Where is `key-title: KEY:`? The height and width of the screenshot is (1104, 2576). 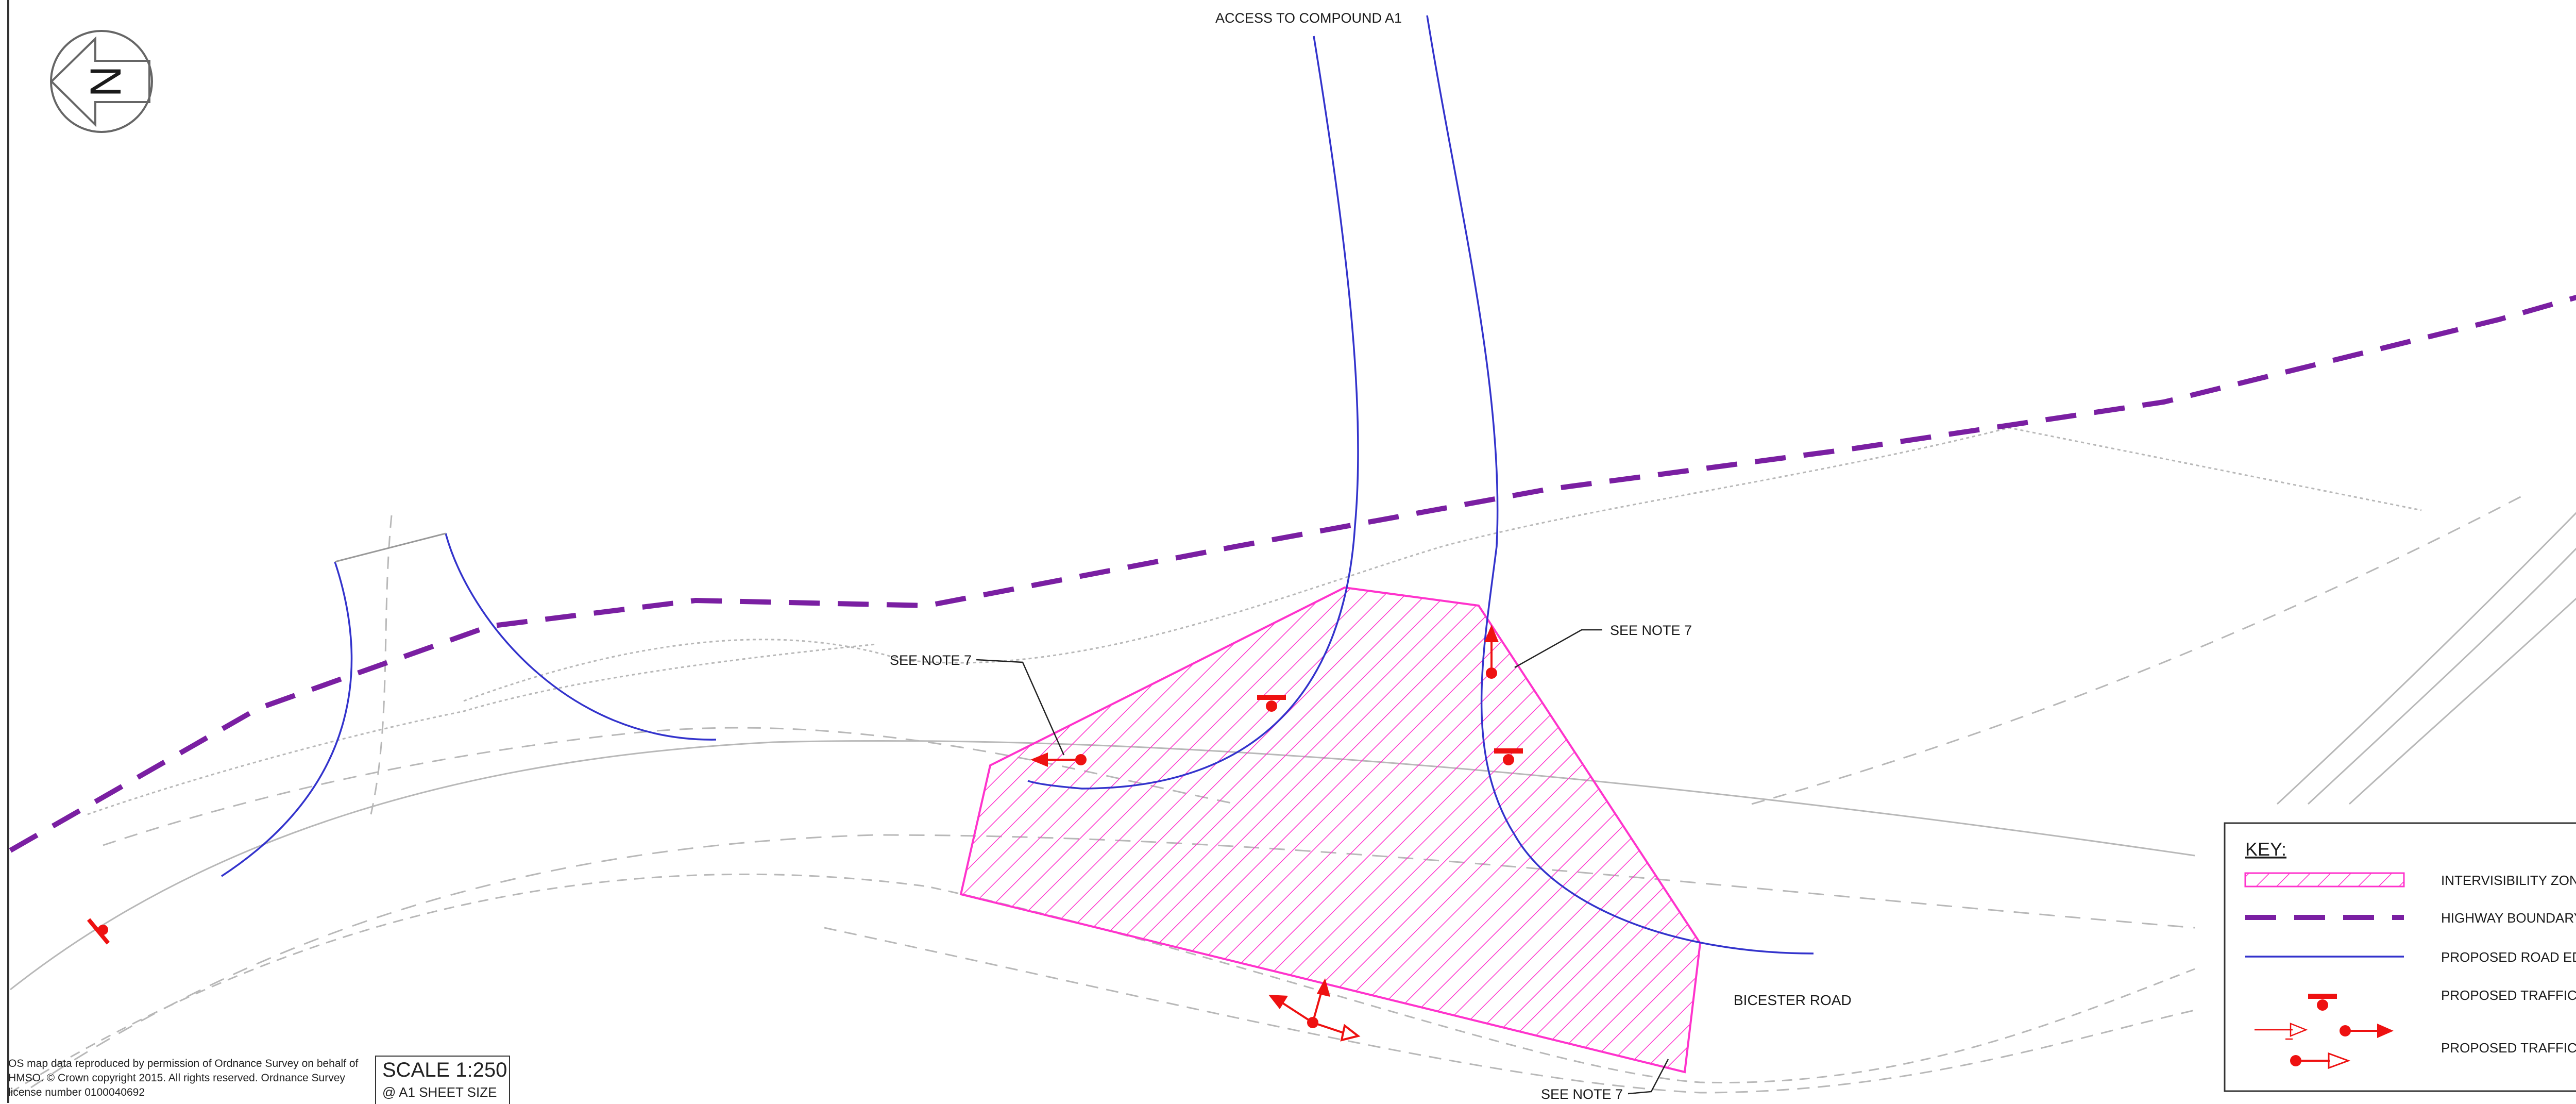 key-title: KEY: is located at coordinates (2265, 849).